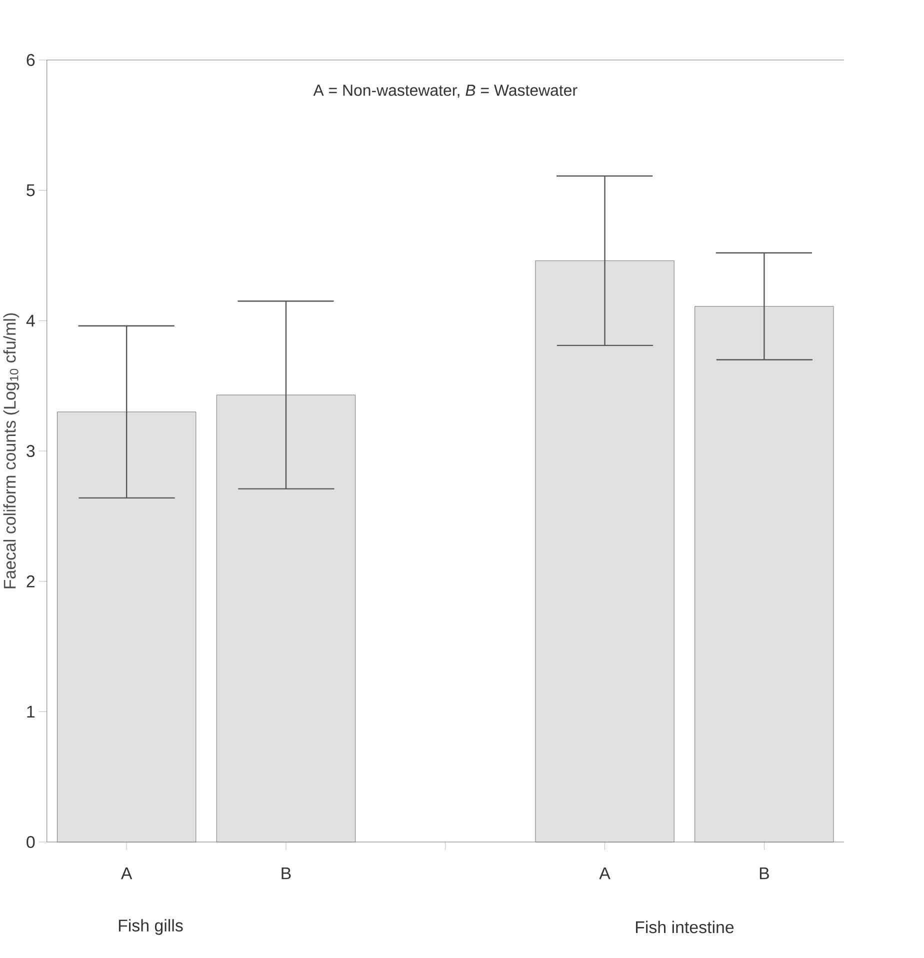  I want to click on text: Fish gills, so click(151, 927).